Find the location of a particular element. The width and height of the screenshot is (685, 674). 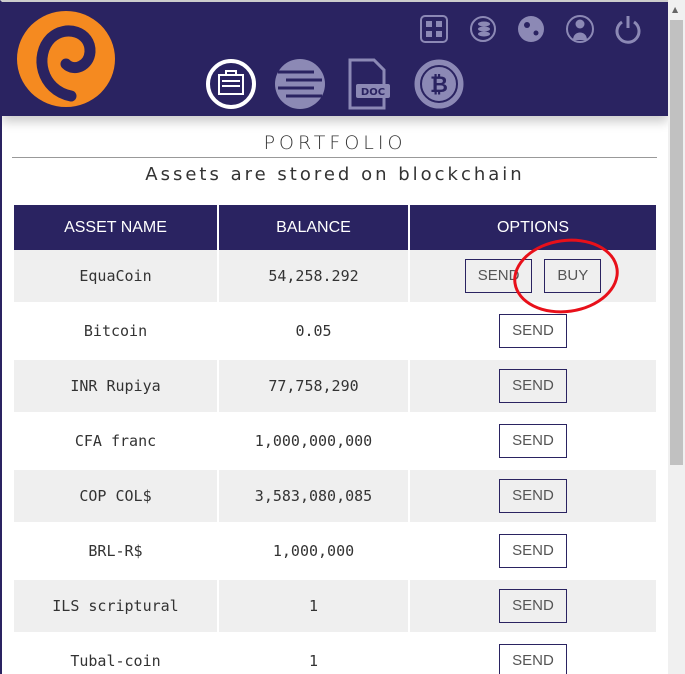

buy-button: BUY is located at coordinates (573, 276).